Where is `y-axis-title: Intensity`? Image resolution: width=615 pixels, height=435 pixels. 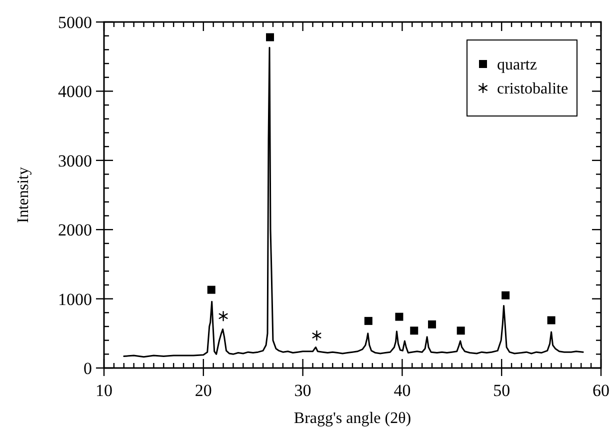
y-axis-title: Intensity is located at coordinates (23, 195).